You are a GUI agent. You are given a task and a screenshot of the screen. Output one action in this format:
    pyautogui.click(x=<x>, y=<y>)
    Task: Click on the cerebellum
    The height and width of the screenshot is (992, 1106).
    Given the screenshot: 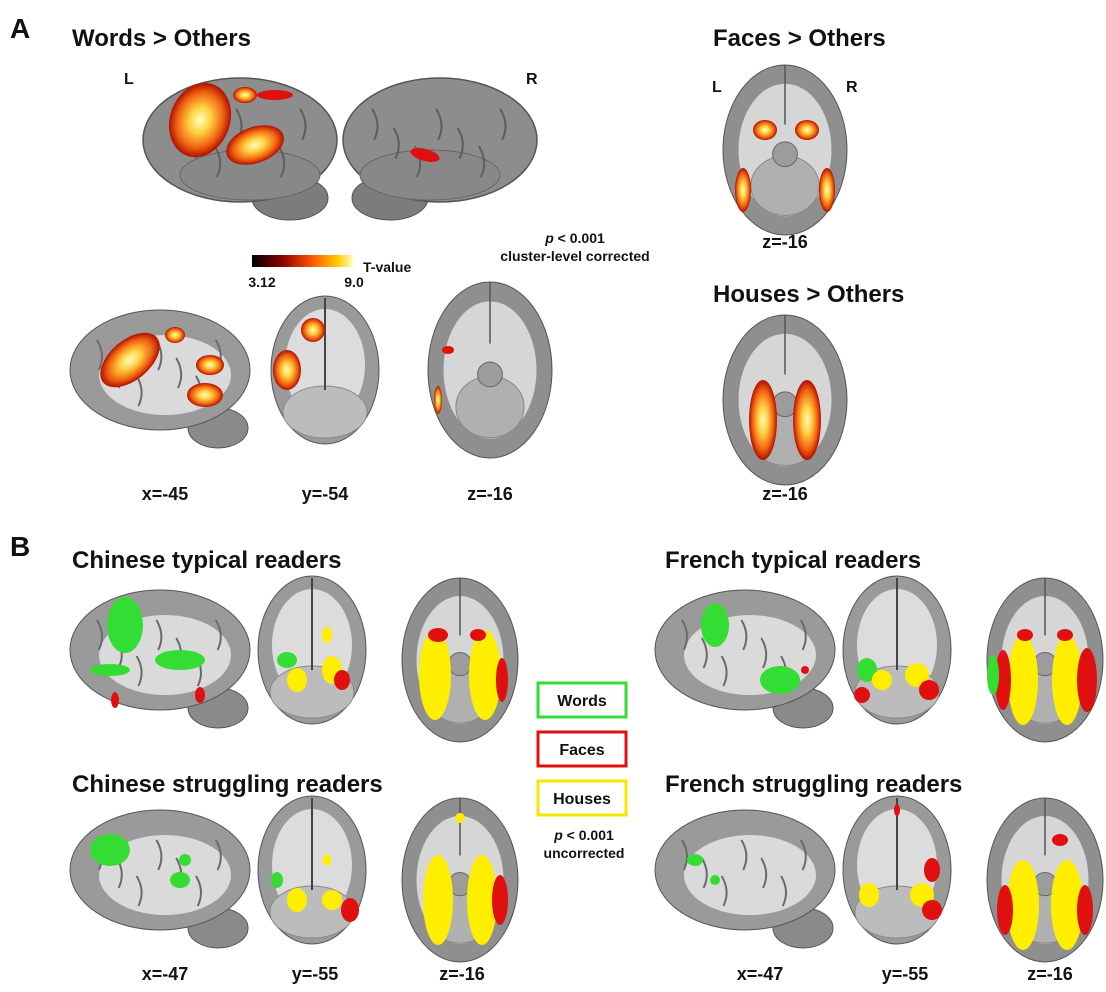 What is the action you would take?
    pyautogui.click(x=325, y=412)
    